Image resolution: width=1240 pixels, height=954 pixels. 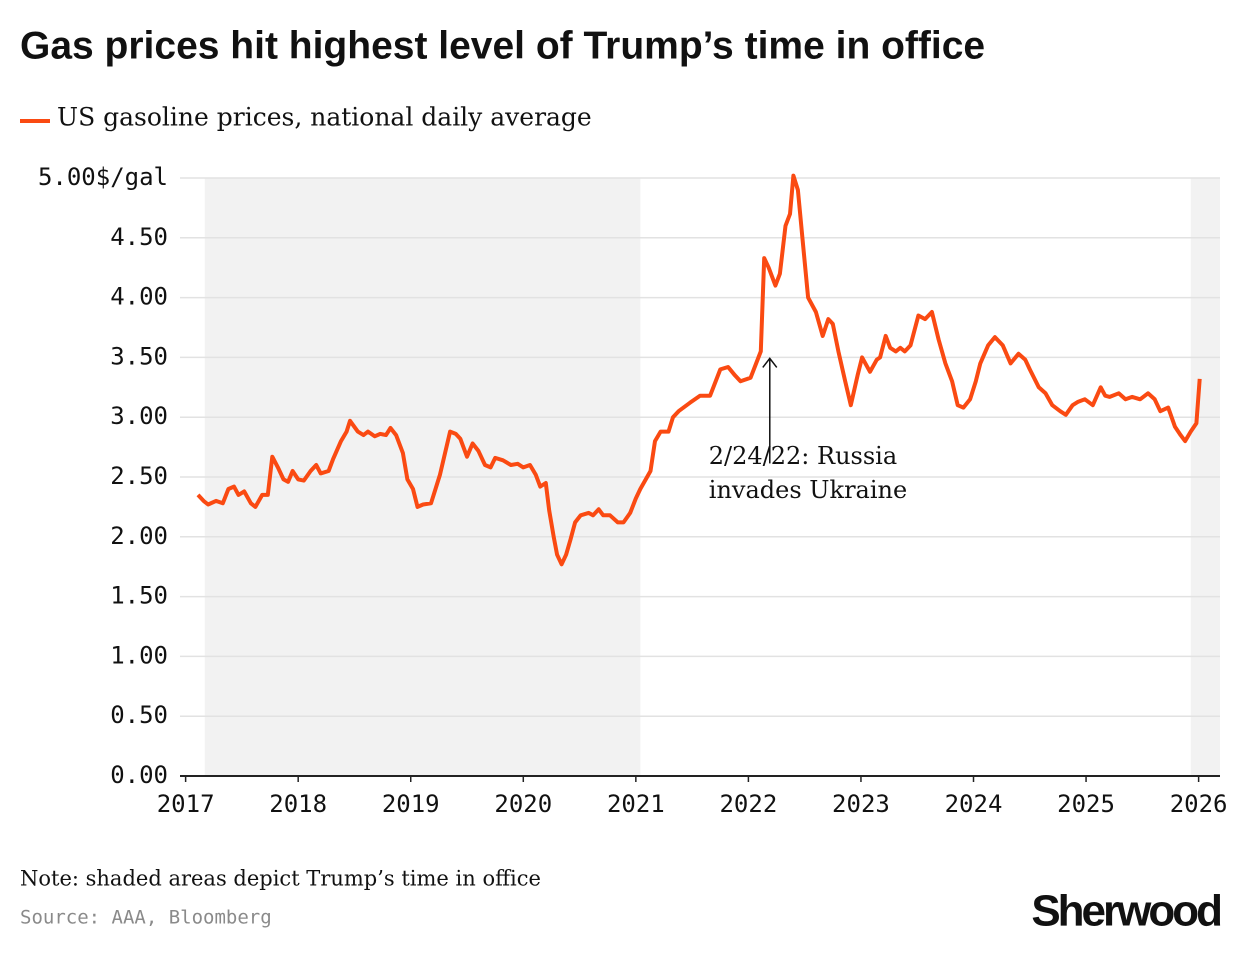 What do you see at coordinates (186, 804) in the screenshot?
I see `x-tick-label: 2017` at bounding box center [186, 804].